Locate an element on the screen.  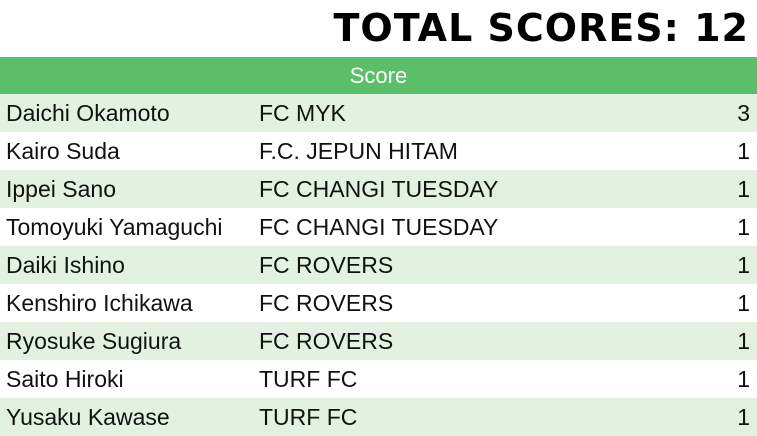
total-scores-title: TOTAL SCORES: 12 is located at coordinates (541, 28).